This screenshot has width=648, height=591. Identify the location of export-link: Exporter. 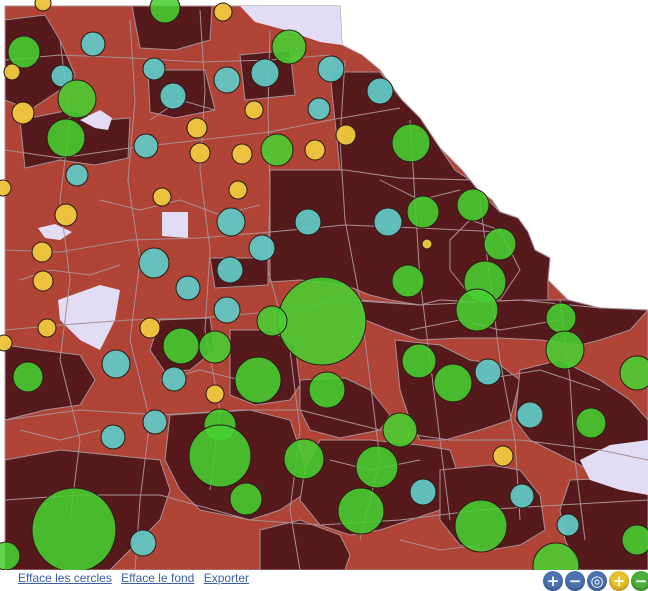
(226, 578).